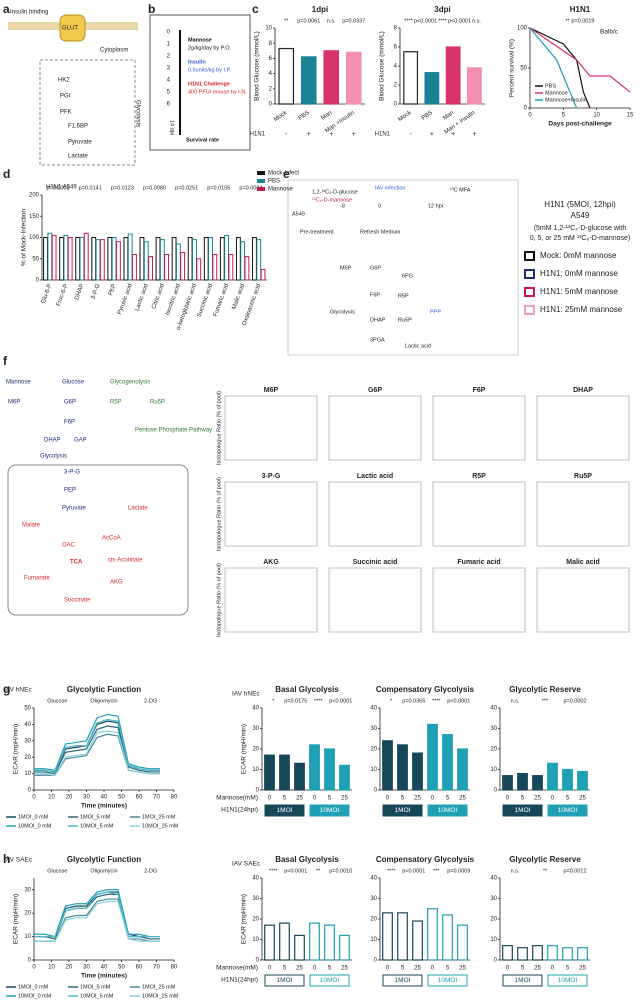 The height and width of the screenshot is (1000, 642). I want to click on y-axis-label: % of Mock-Infection, so click(24, 237).